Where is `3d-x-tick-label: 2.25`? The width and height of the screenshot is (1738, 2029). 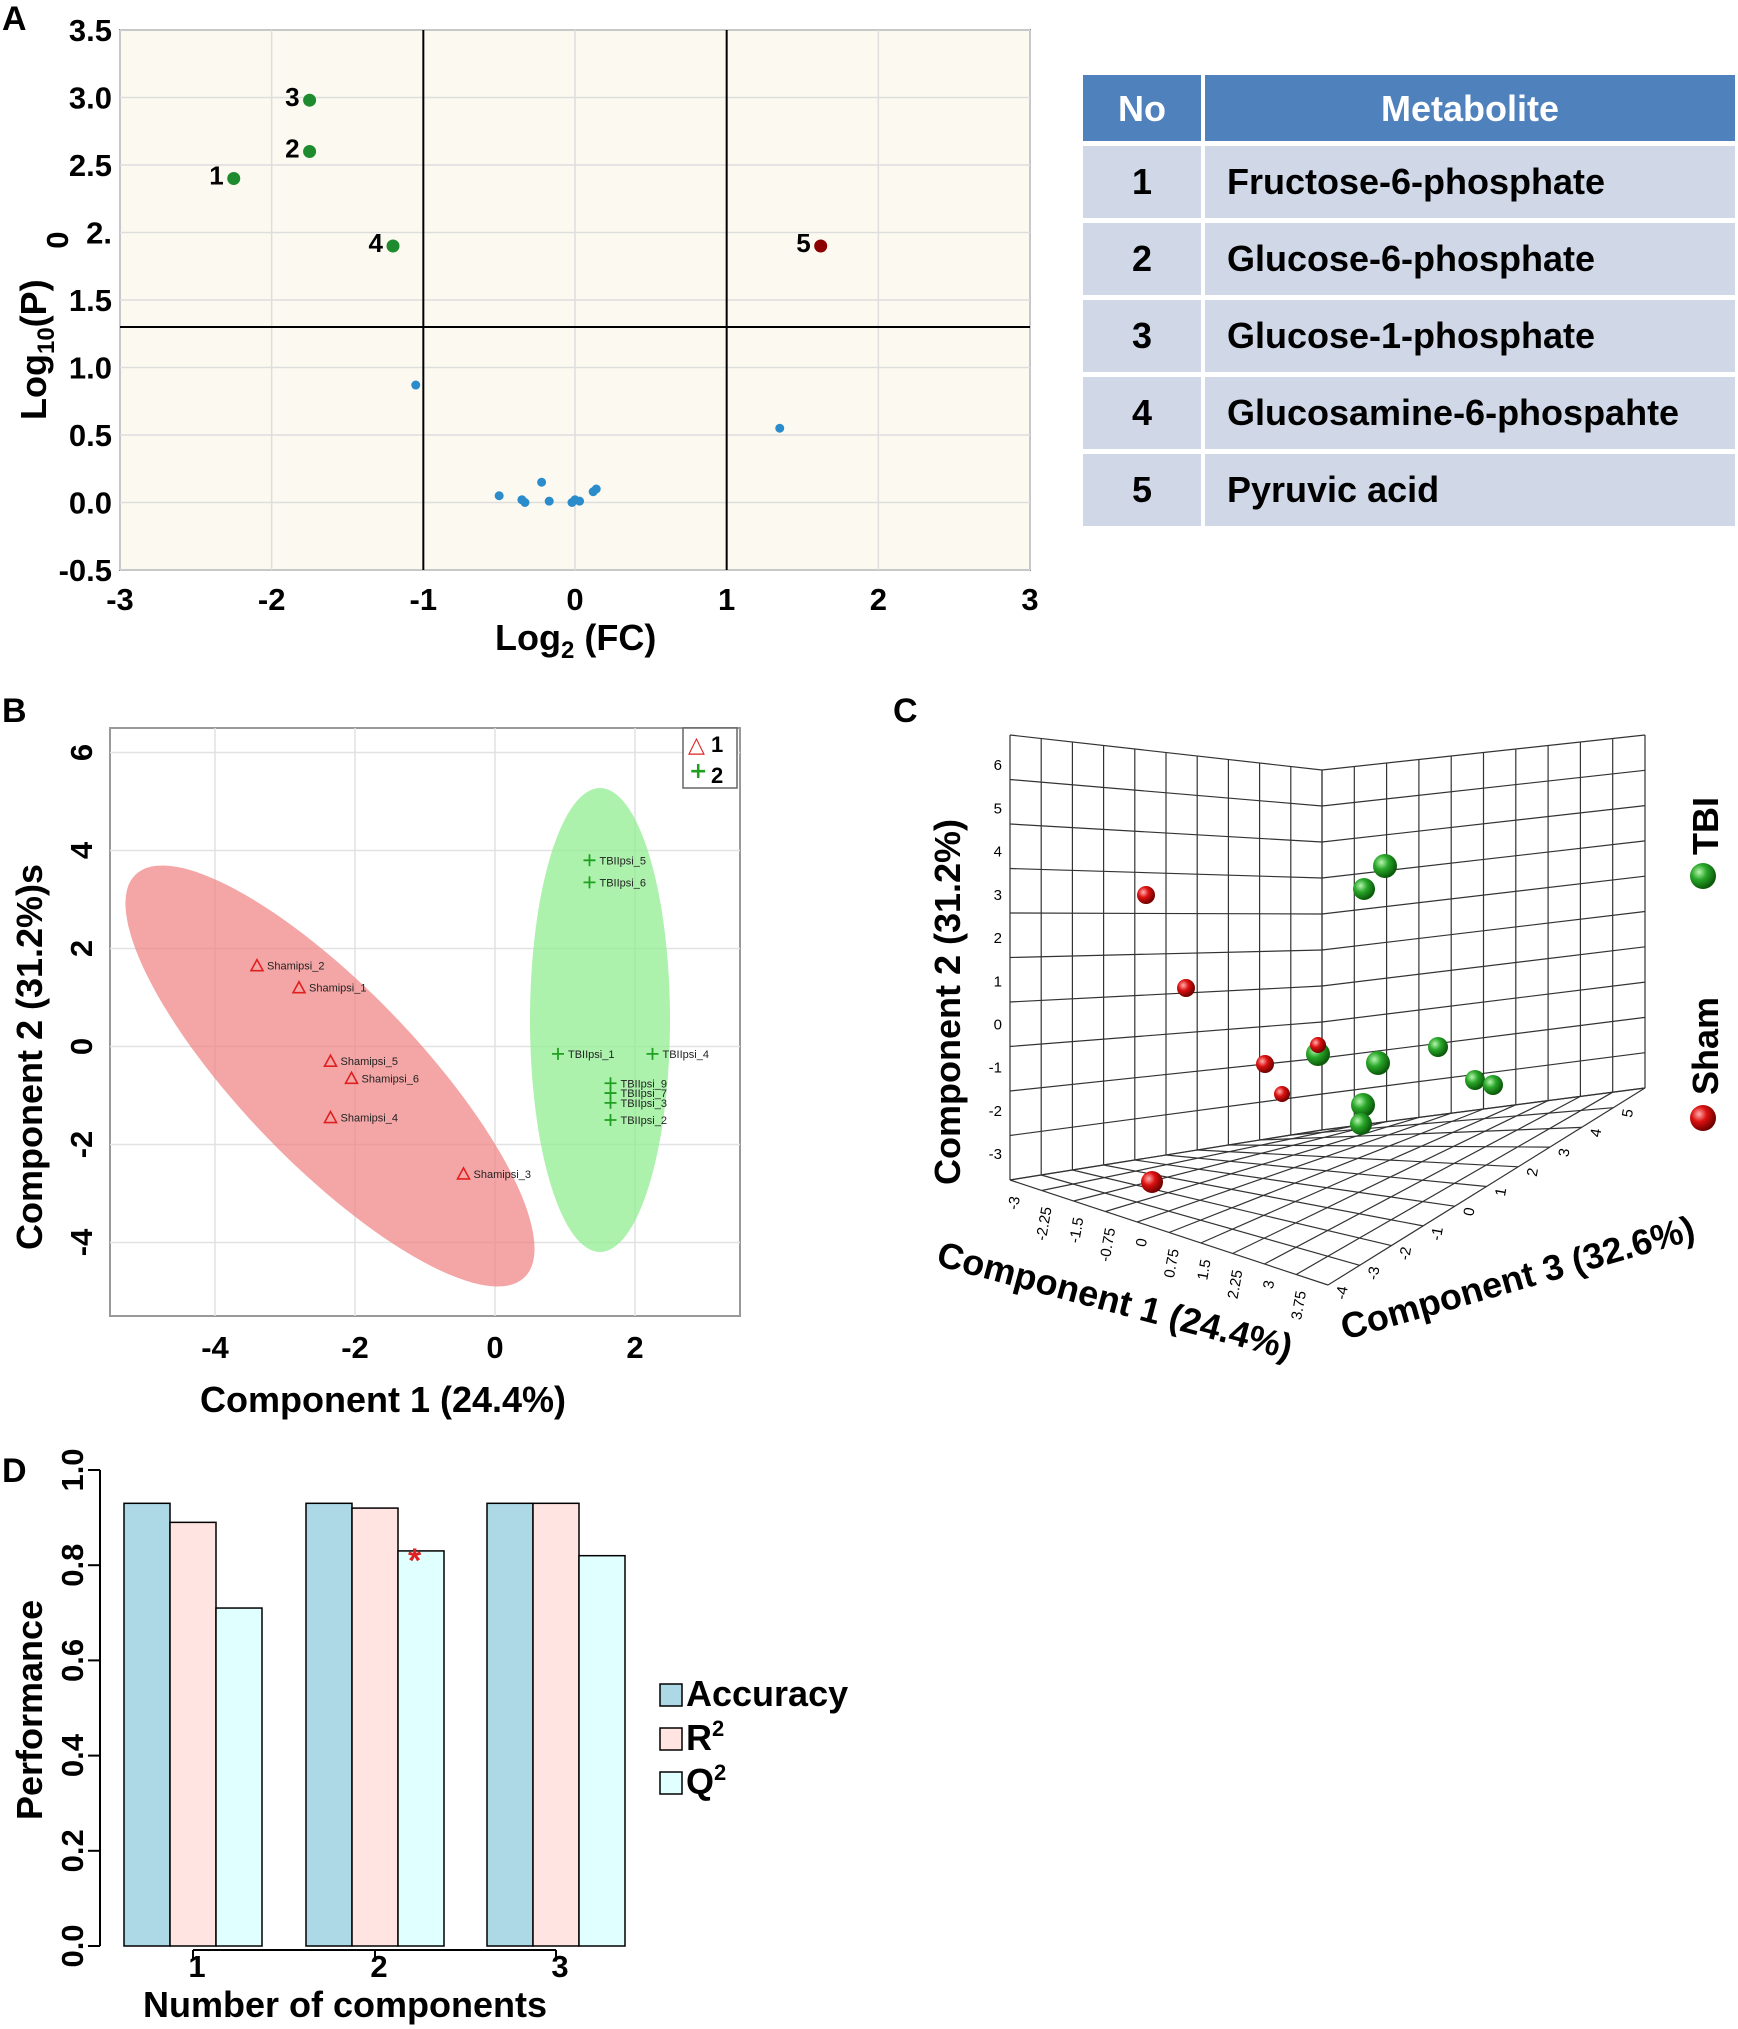 3d-x-tick-label: 2.25 is located at coordinates (1236, 1284).